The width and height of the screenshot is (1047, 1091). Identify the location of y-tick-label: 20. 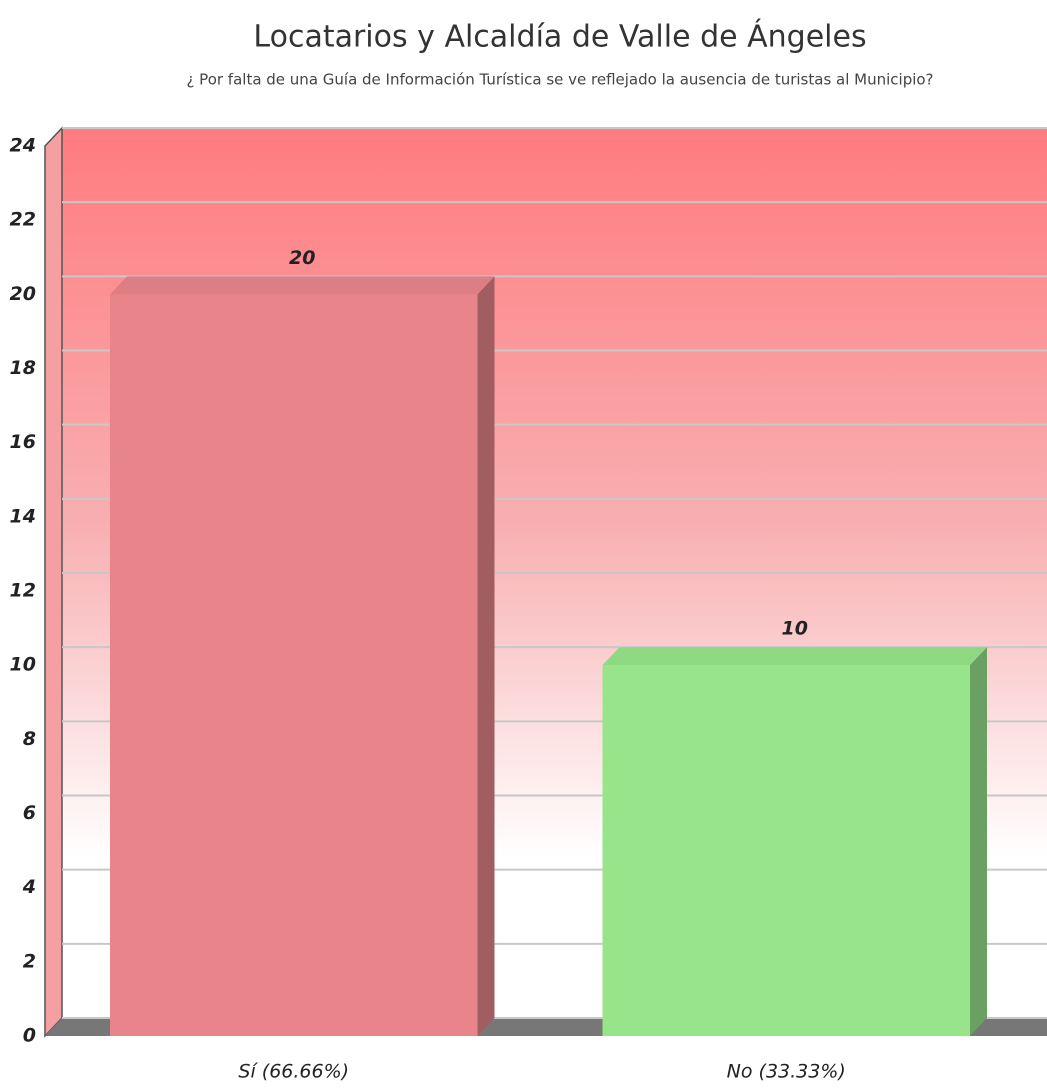
(23, 294).